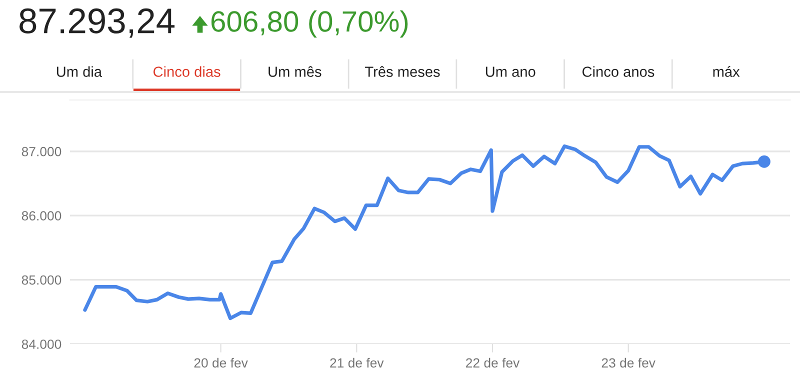  Describe the element at coordinates (42, 151) in the screenshot. I see `y-tick-label: 87.000` at that location.